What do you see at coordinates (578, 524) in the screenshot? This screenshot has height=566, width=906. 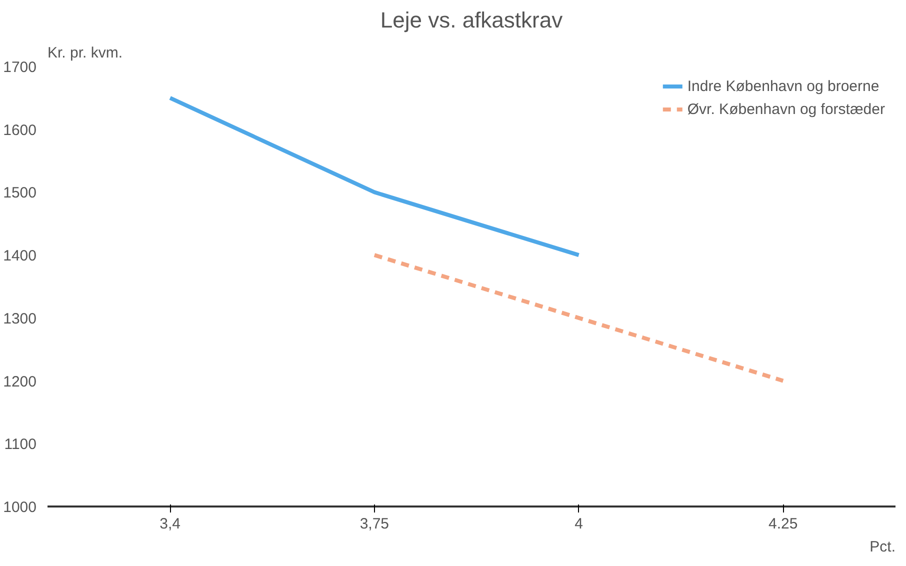 I see `x-tick-label: 4` at bounding box center [578, 524].